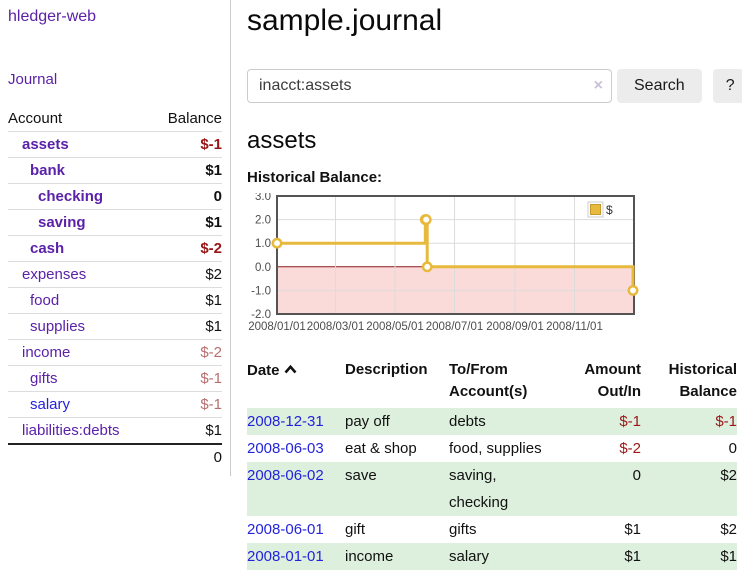 The image size is (742, 582). What do you see at coordinates (345, 20) in the screenshot?
I see `page-title: sample.journal` at bounding box center [345, 20].